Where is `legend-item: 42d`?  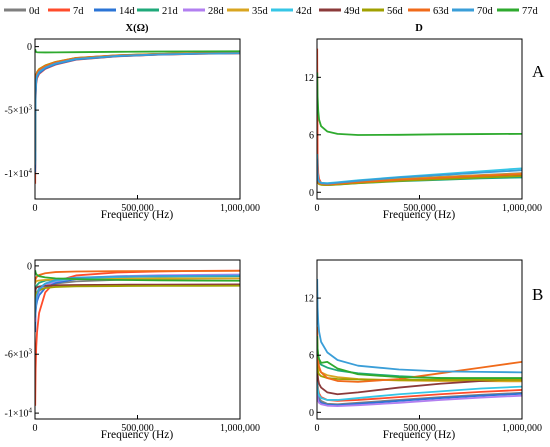 legend-item: 42d is located at coordinates (292, 11).